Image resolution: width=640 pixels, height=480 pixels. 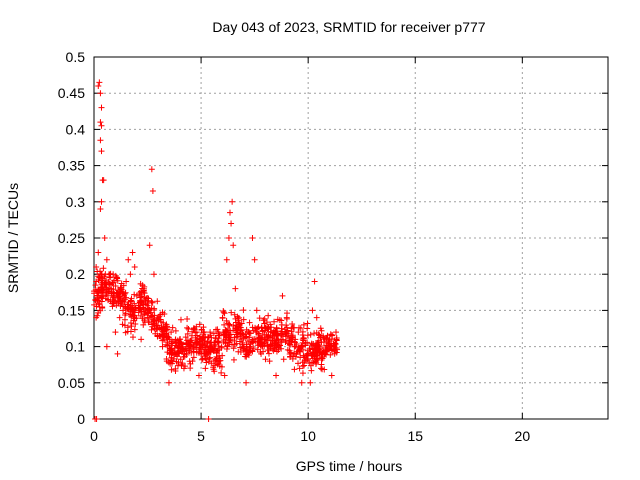 What do you see at coordinates (76, 347) in the screenshot?
I see `y-tick-label: 0.1` at bounding box center [76, 347].